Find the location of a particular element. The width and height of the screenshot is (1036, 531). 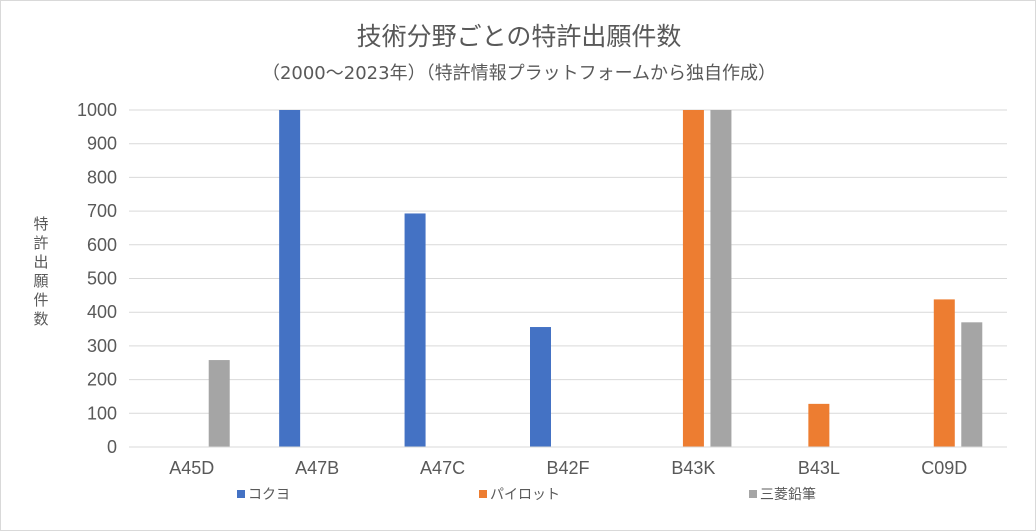

y-axis-label-char: 特 is located at coordinates (40, 224).